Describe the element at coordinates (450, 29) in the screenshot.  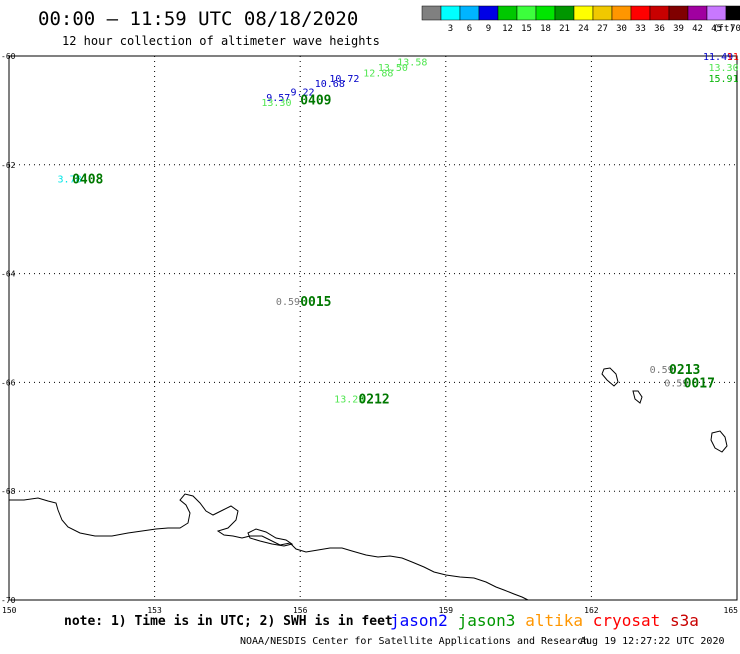
I see `scale-tick-label: 3` at that location.